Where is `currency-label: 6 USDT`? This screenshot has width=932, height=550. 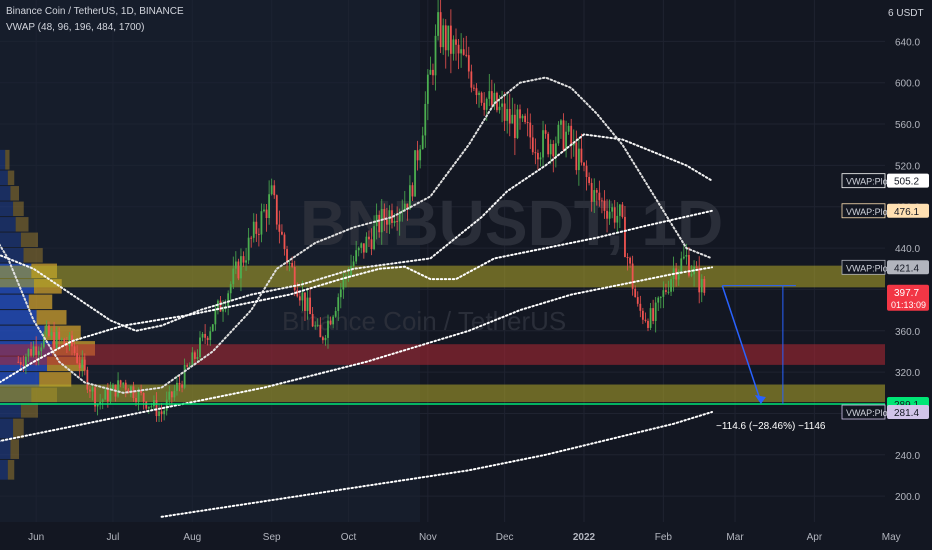 currency-label: 6 USDT is located at coordinates (906, 13).